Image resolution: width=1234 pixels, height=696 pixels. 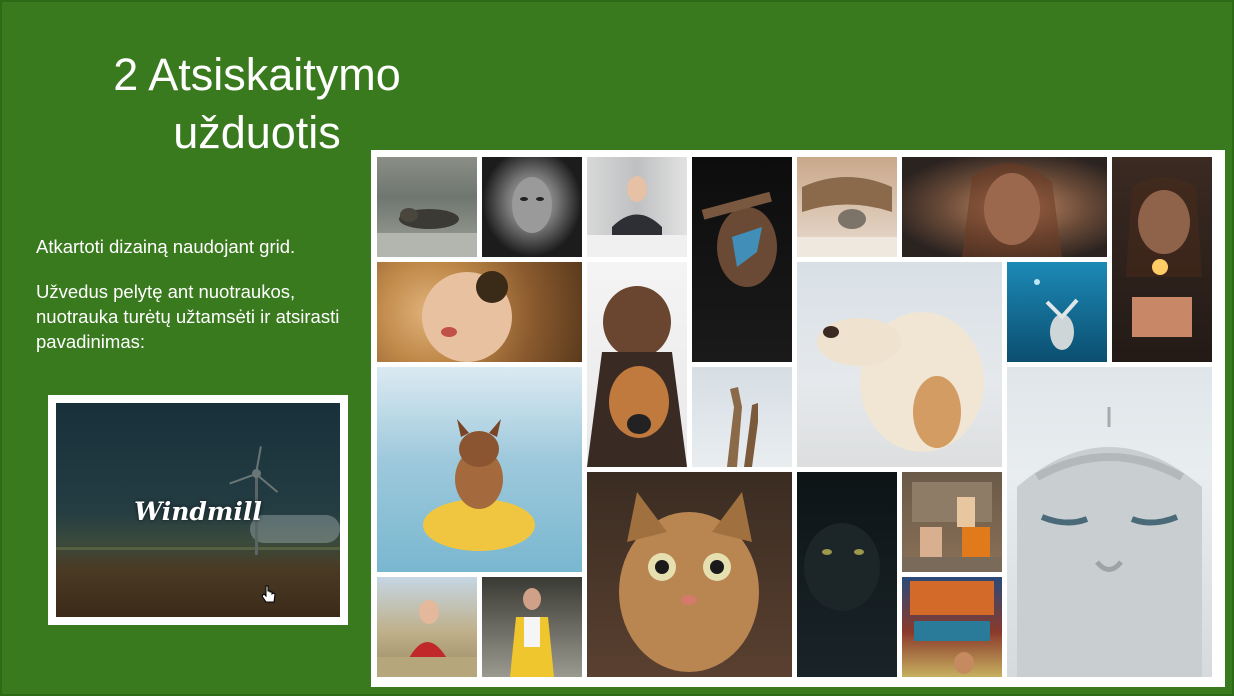 I want to click on preview-caption: Windmill, so click(x=198, y=511).